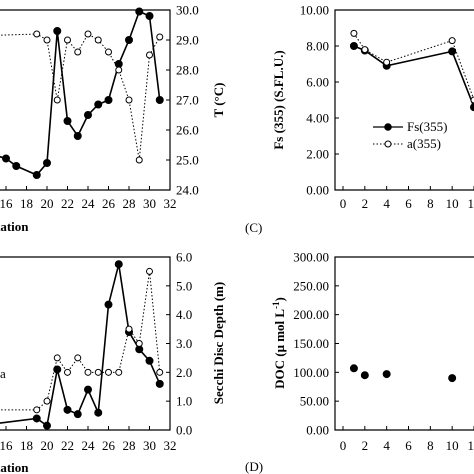 This screenshot has width=474, height=474. What do you see at coordinates (184, 372) in the screenshot?
I see `y-tick-label: 2.0` at bounding box center [184, 372].